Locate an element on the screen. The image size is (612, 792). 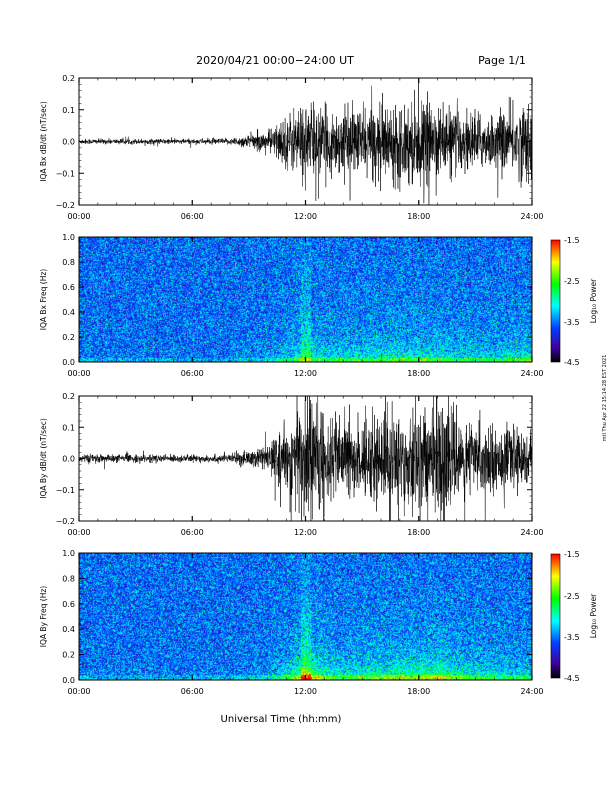
by-spec-ytick-label: 0.6 is located at coordinates (68, 604).